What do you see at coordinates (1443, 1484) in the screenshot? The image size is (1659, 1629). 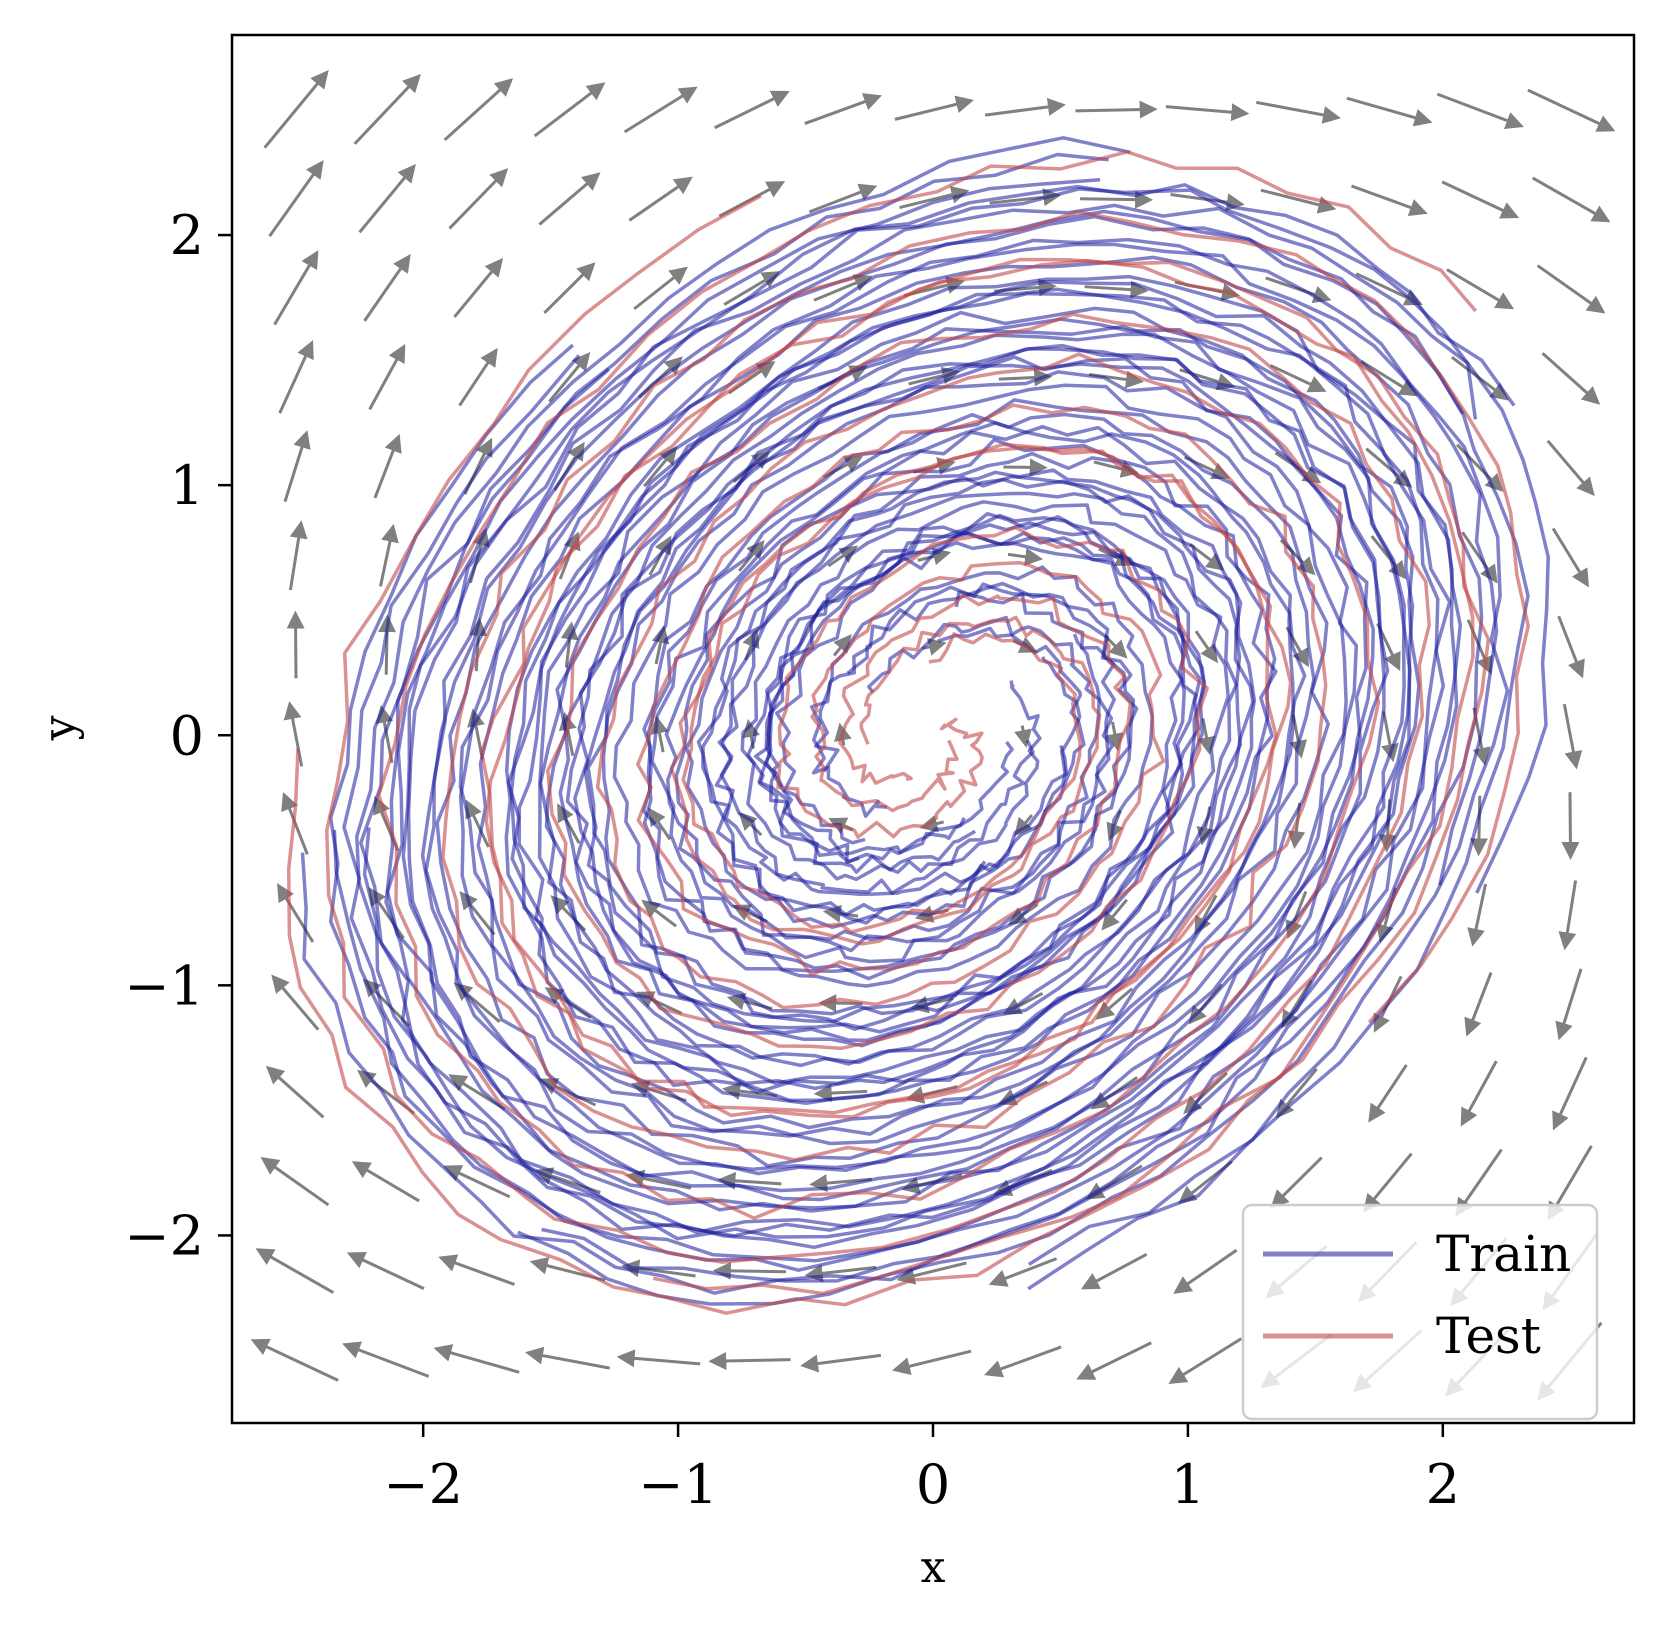 I see `x-tick-label: 2` at bounding box center [1443, 1484].